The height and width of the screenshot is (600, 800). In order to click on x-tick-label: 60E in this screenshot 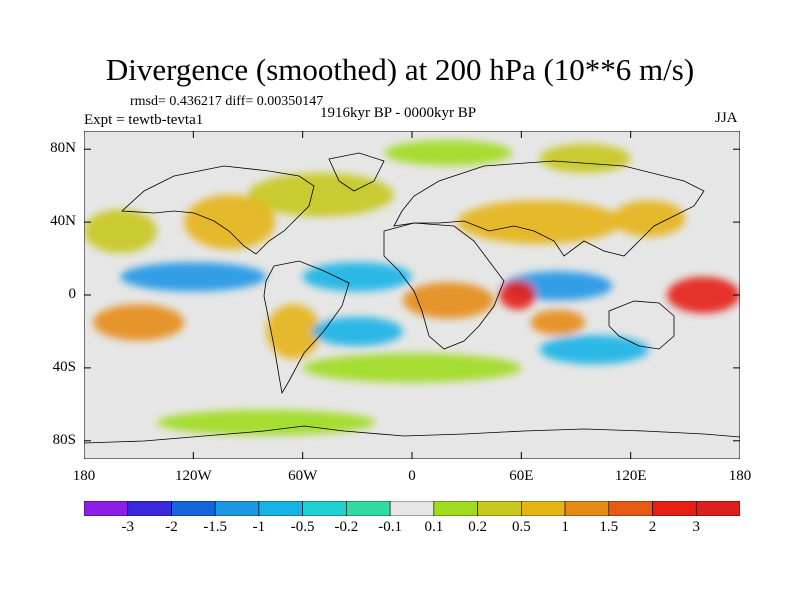, I will do `click(521, 476)`.